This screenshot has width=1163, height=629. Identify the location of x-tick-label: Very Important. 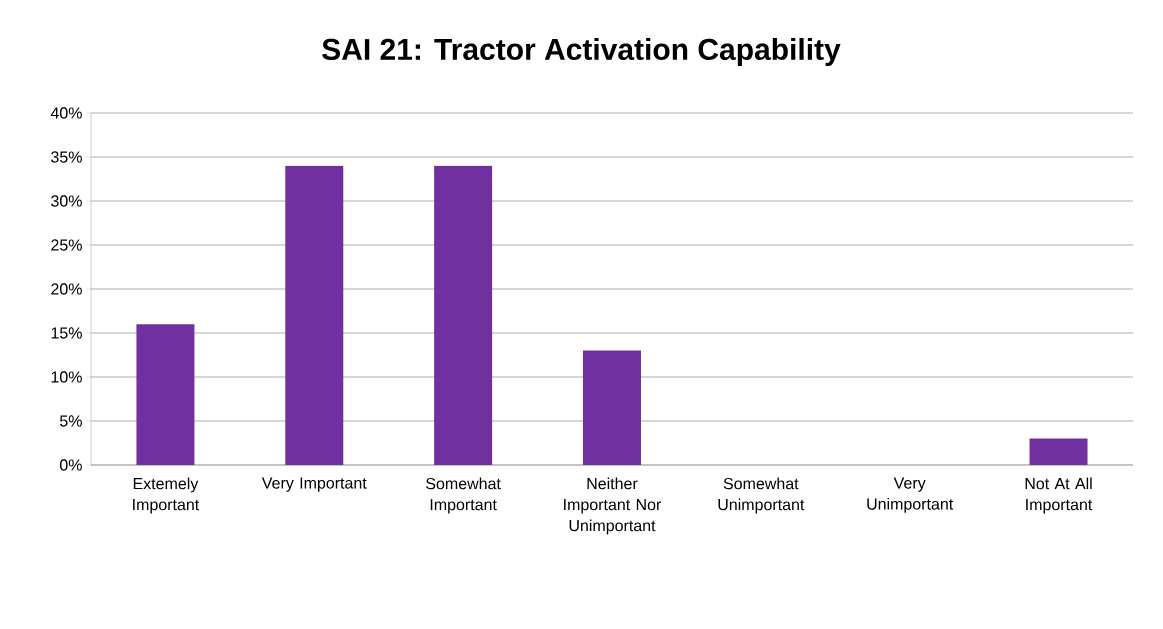
(314, 484).